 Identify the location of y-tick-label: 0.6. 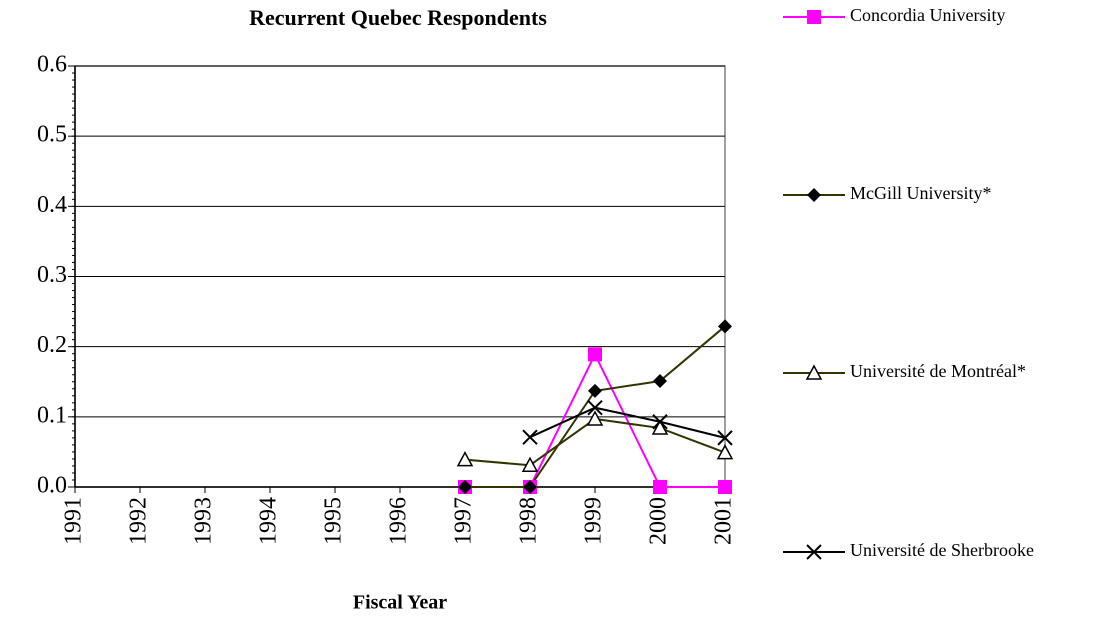
(52, 65).